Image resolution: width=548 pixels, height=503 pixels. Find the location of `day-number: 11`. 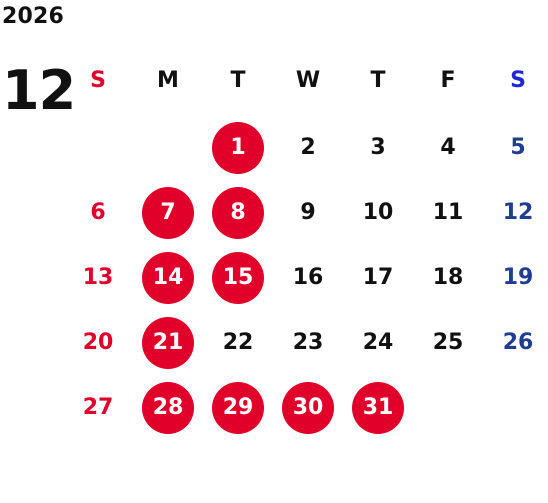

day-number: 11 is located at coordinates (448, 212).